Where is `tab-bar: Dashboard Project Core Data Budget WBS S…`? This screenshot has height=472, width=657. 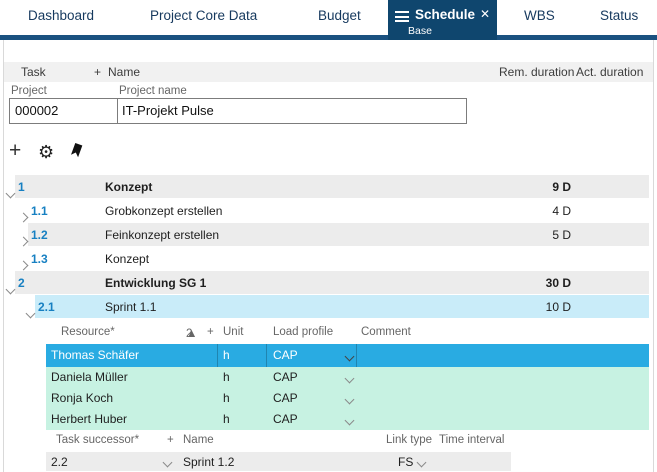
tab-bar: Dashboard Project Core Data Budget WBS S… is located at coordinates (328, 20).